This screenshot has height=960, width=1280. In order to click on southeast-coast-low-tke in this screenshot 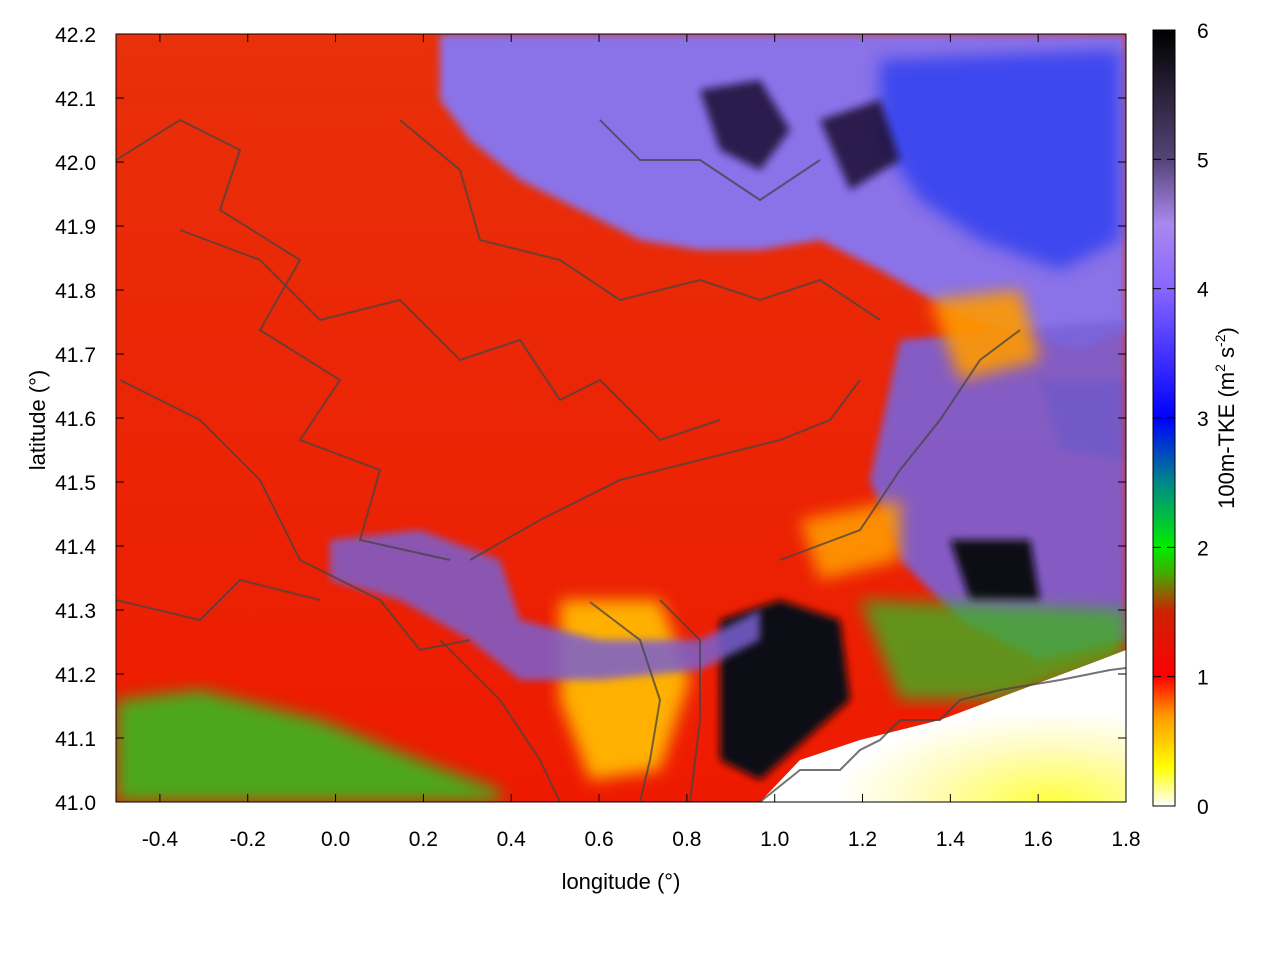, I will do `click(943, 726)`.